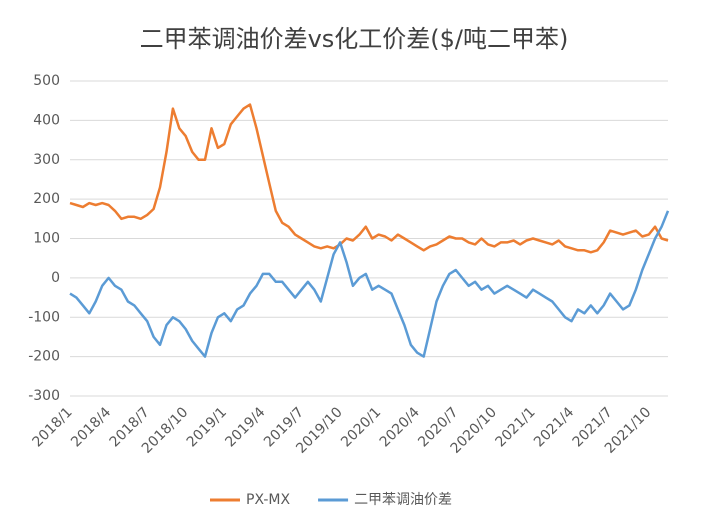  What do you see at coordinates (46, 239) in the screenshot?
I see `y-tick-label: 100` at bounding box center [46, 239].